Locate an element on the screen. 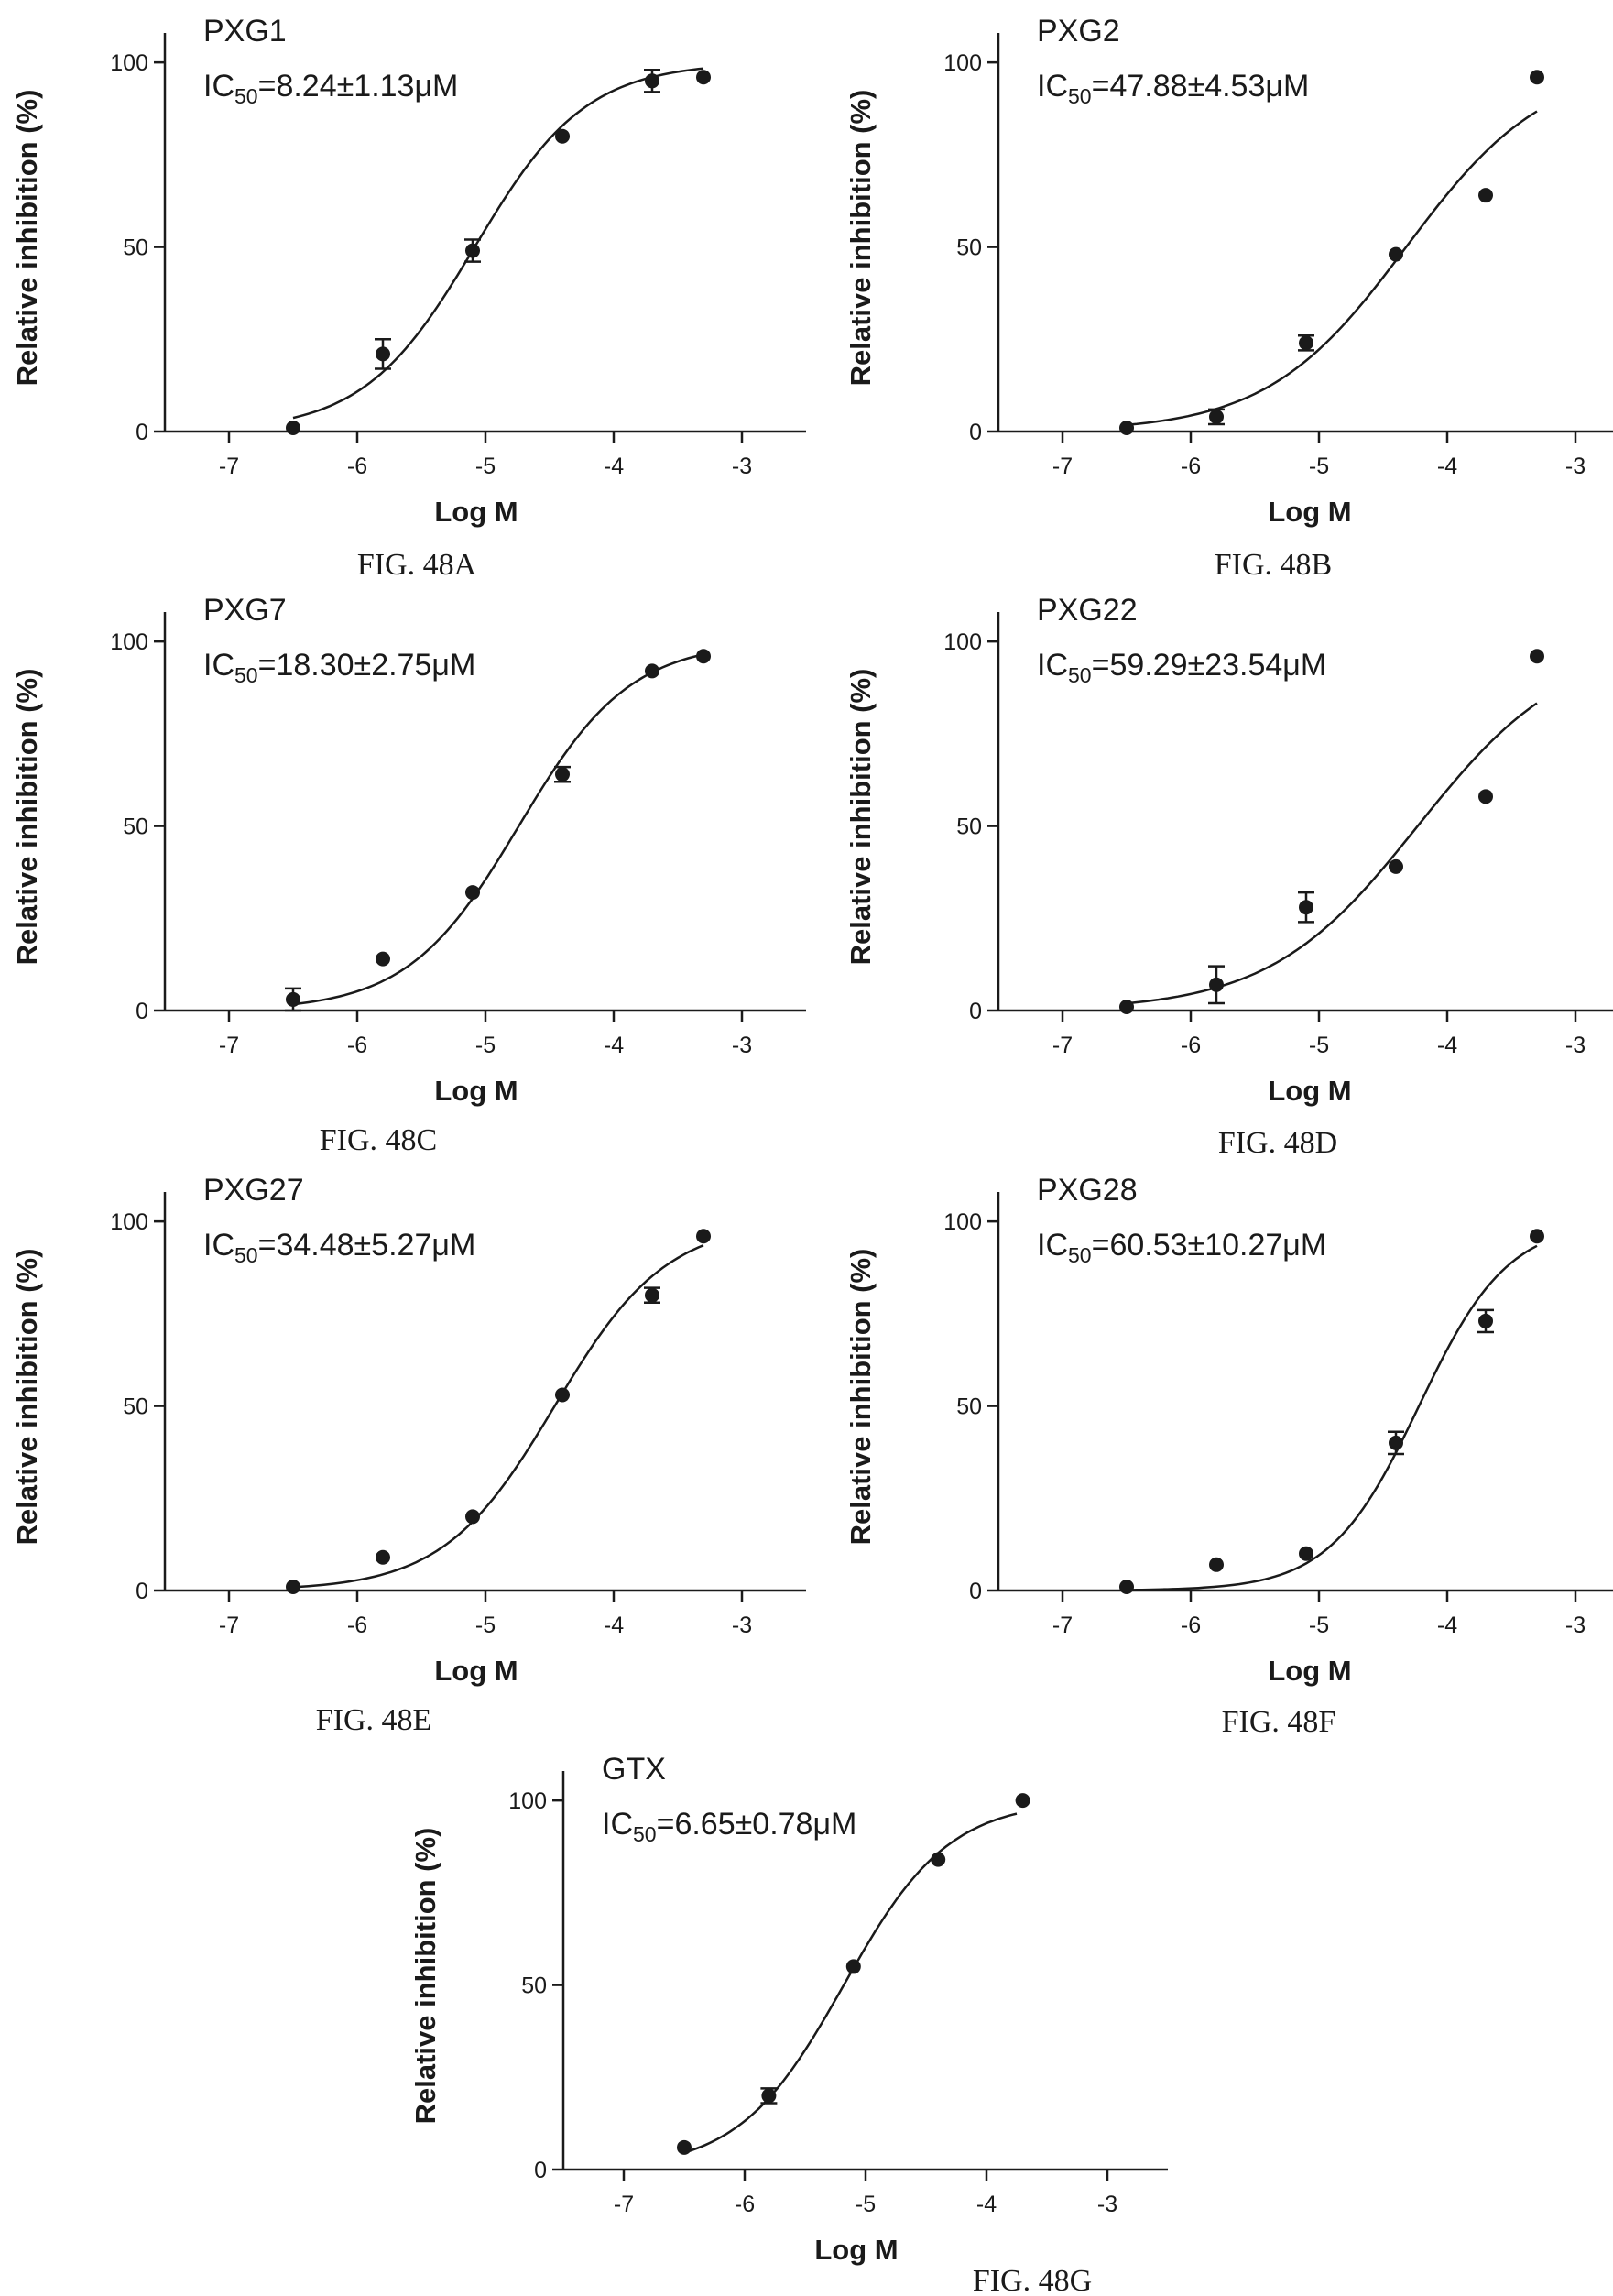 The image size is (1613, 2296). figure-caption: FIG. 48G is located at coordinates (1033, 2280).